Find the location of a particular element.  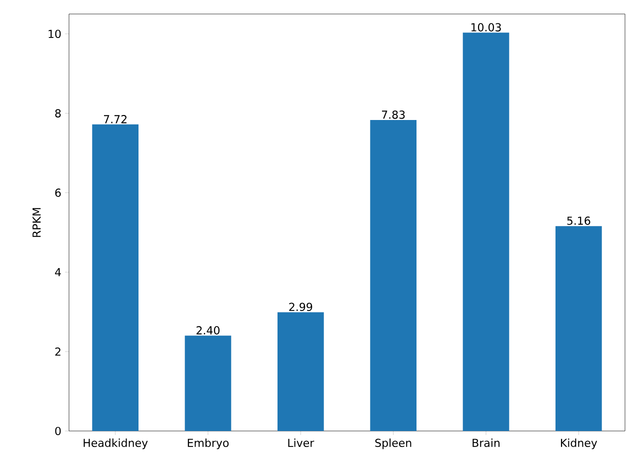

data-label: 5.16 is located at coordinates (578, 220).